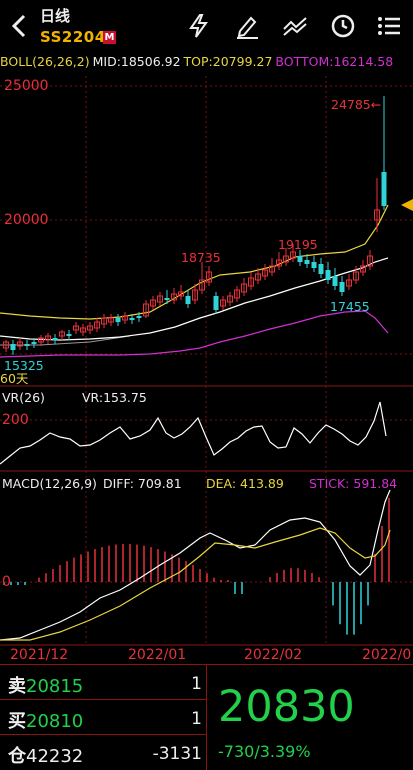 This screenshot has height=770, width=413. I want to click on vr-line, so click(193, 433).